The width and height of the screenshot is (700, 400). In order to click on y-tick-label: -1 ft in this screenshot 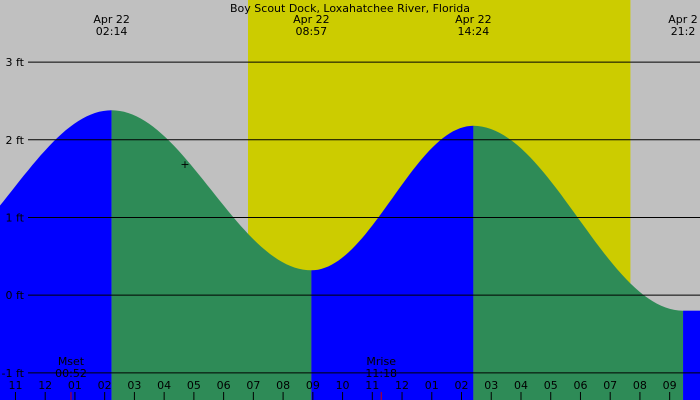, I will do `click(13, 373)`.